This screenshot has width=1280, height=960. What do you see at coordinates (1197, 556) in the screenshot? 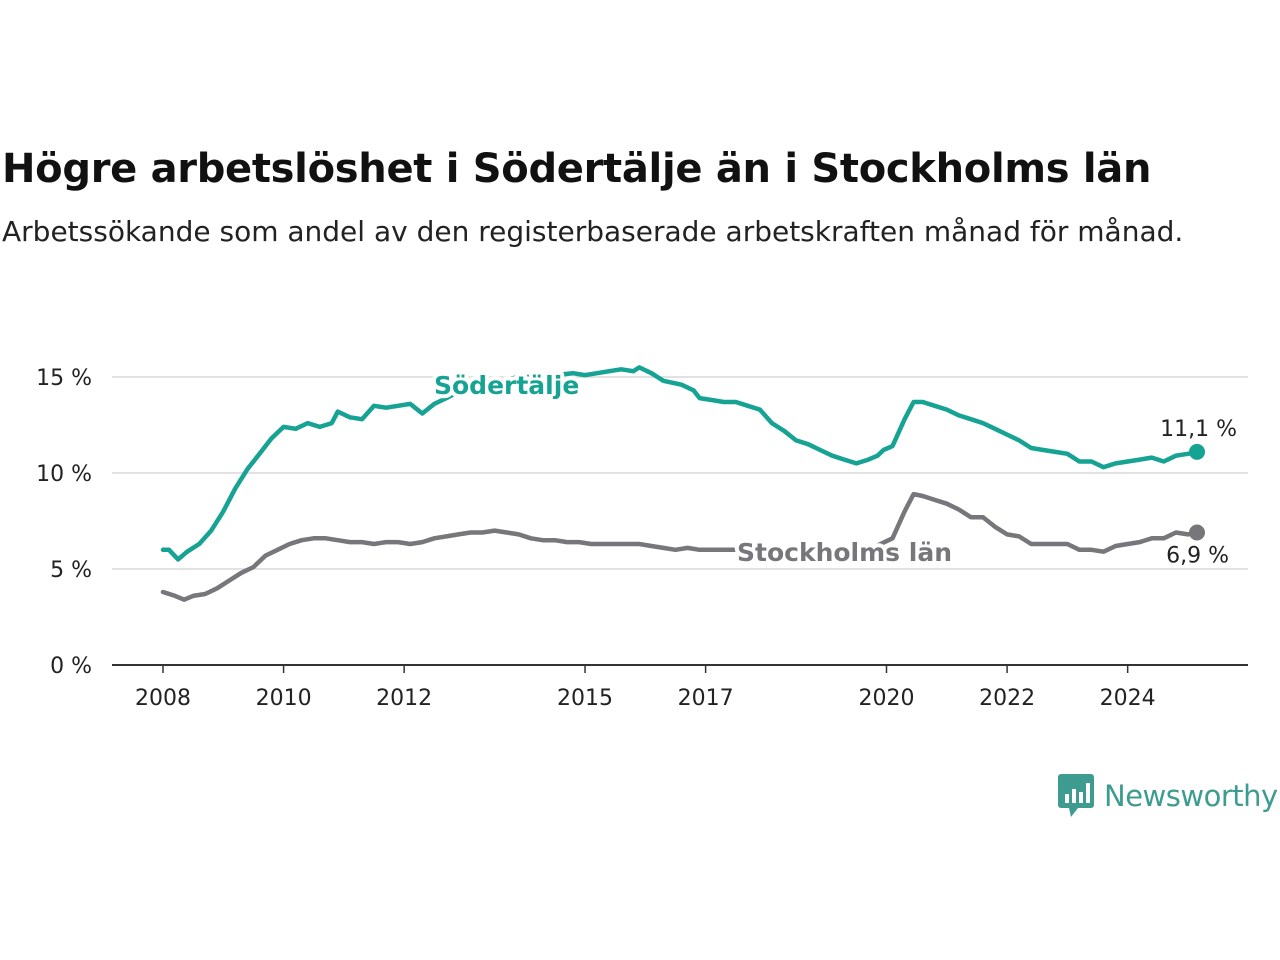
I see `series-end-label-stockholms-l-n: 6,9 %` at bounding box center [1197, 556].